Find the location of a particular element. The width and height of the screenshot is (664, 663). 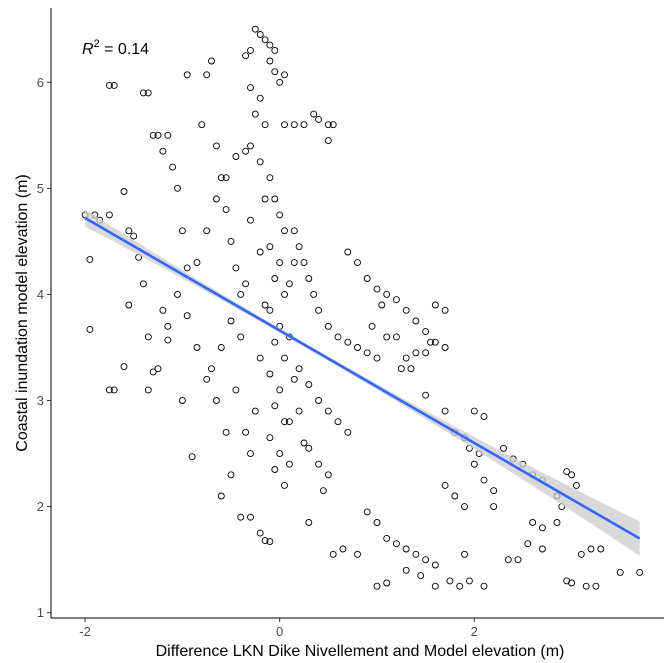

x-tick-label: 2 is located at coordinates (474, 631).